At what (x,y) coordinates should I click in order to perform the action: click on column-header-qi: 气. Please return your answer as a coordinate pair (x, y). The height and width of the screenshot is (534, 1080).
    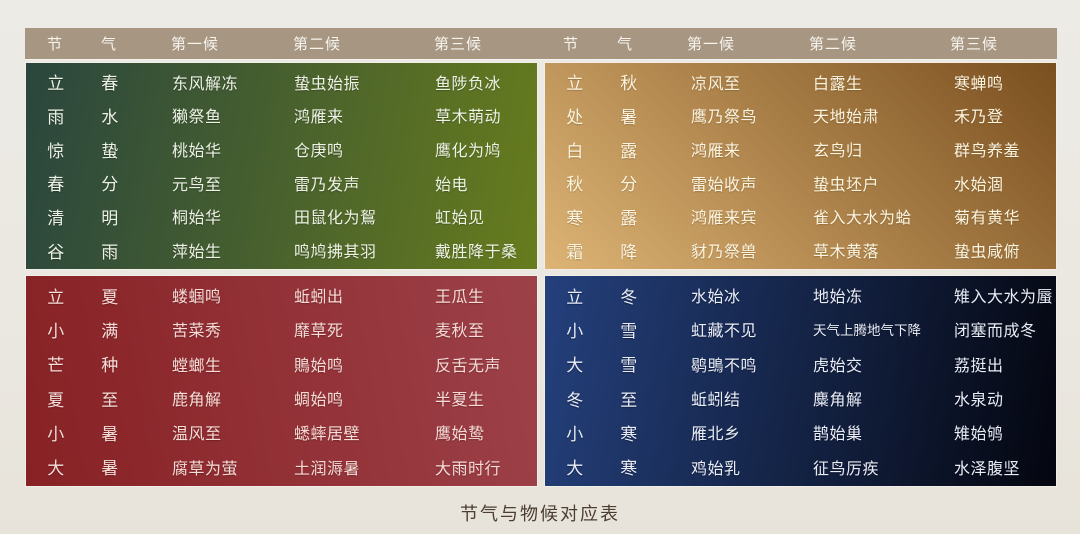
    Looking at the image, I should click on (624, 44).